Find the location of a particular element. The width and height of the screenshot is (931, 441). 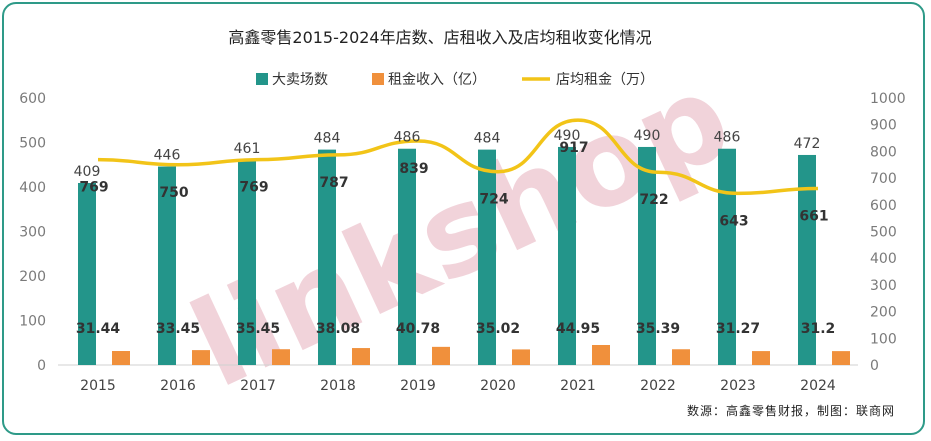

y-right-tick-label: 0 is located at coordinates (874, 366).